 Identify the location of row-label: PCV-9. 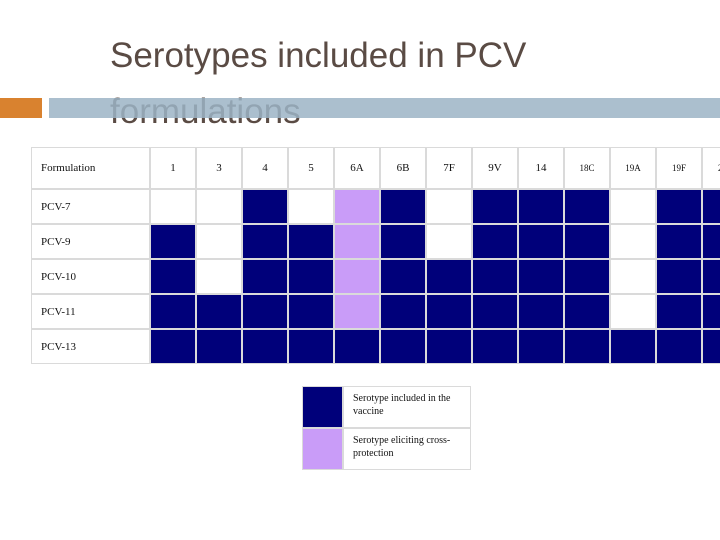
(90, 241).